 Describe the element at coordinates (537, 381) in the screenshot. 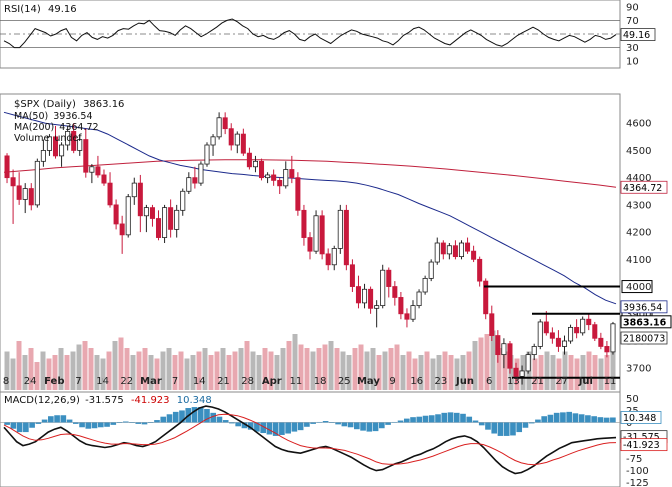

I see `x-tick-label: 21` at that location.